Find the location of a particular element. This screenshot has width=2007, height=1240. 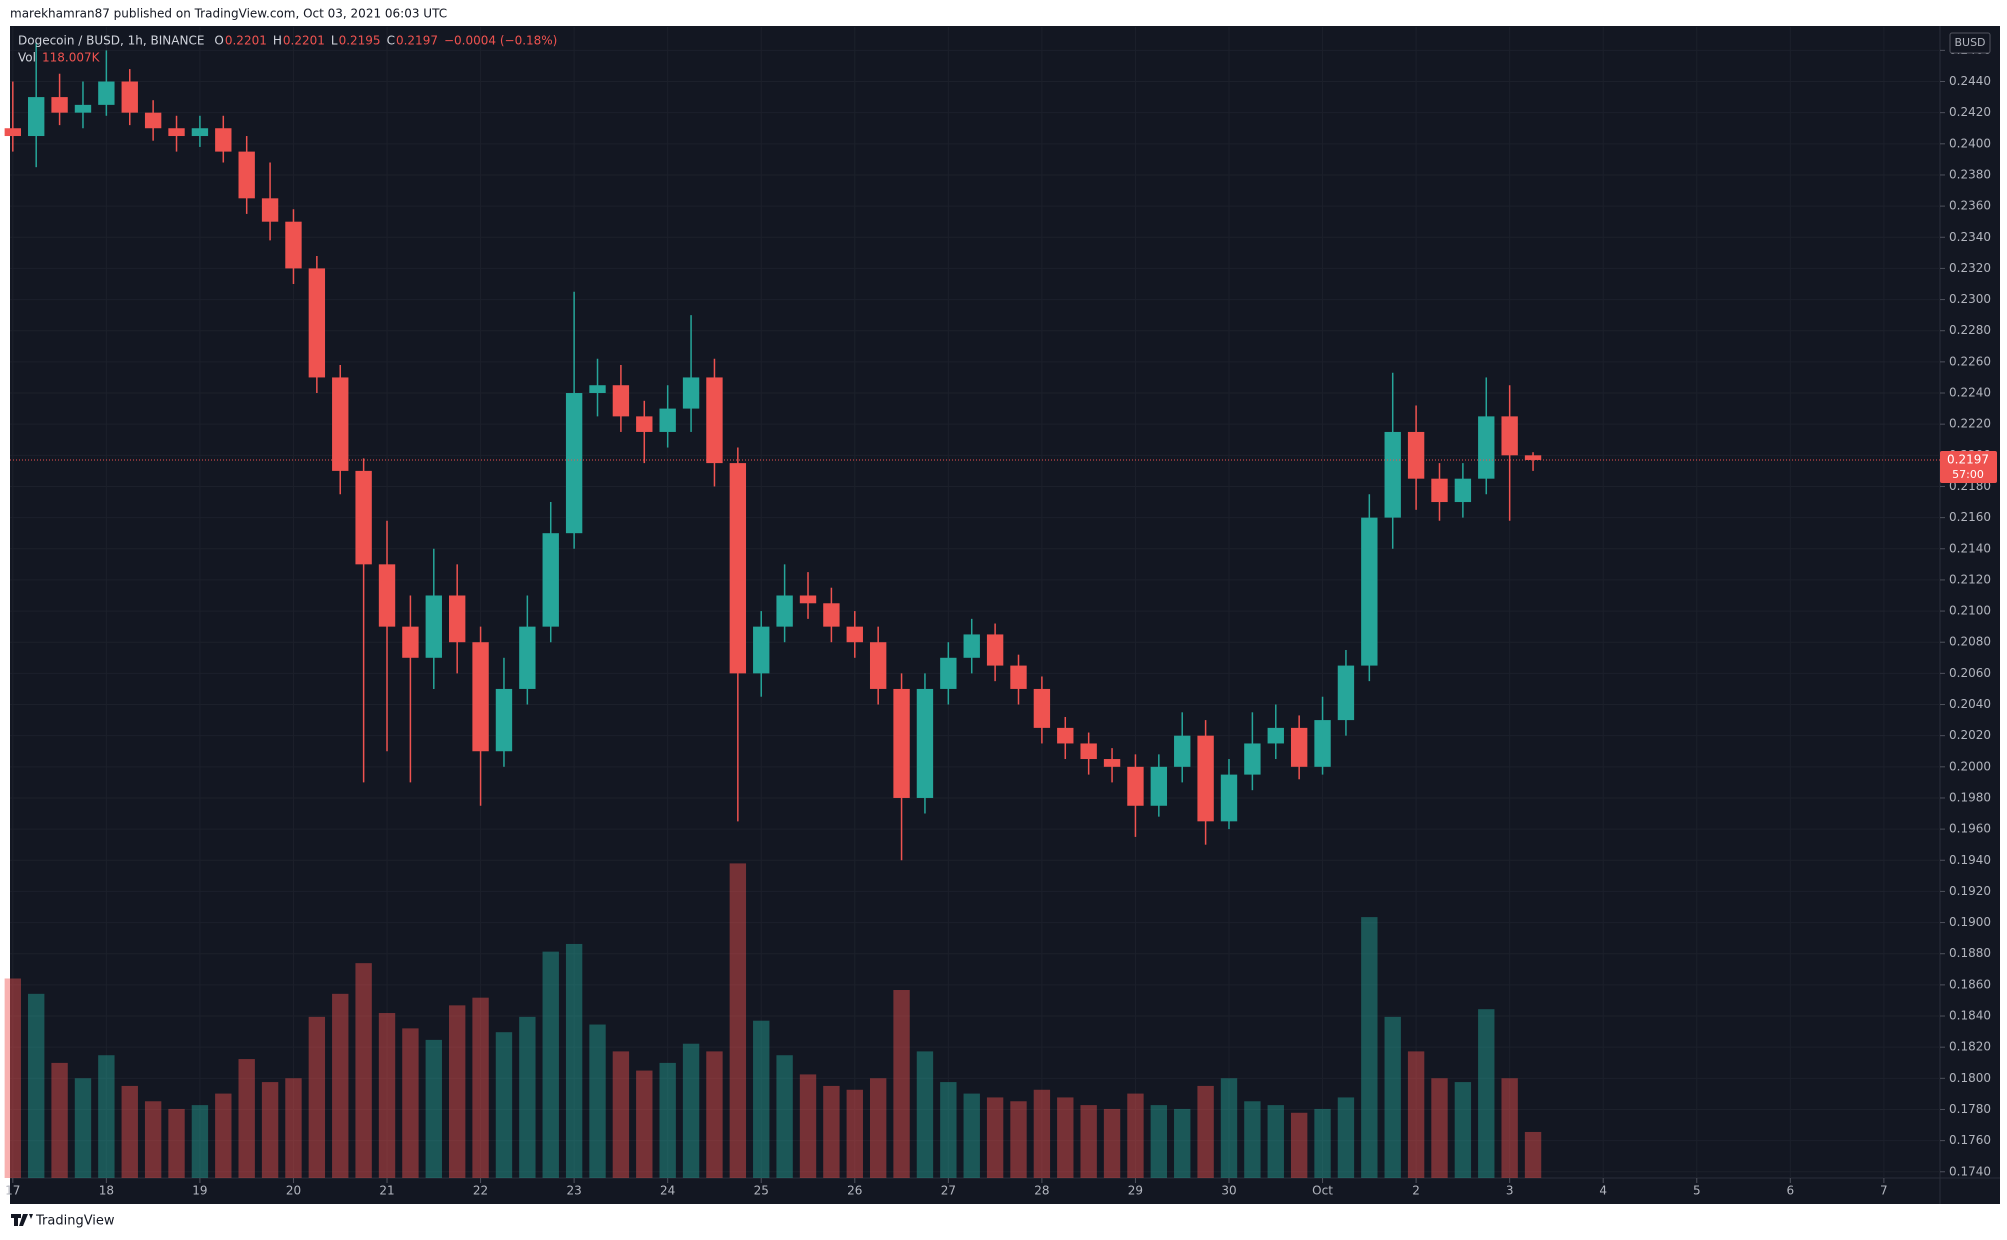

y-tick-label: 0.2440 is located at coordinates (1970, 81).